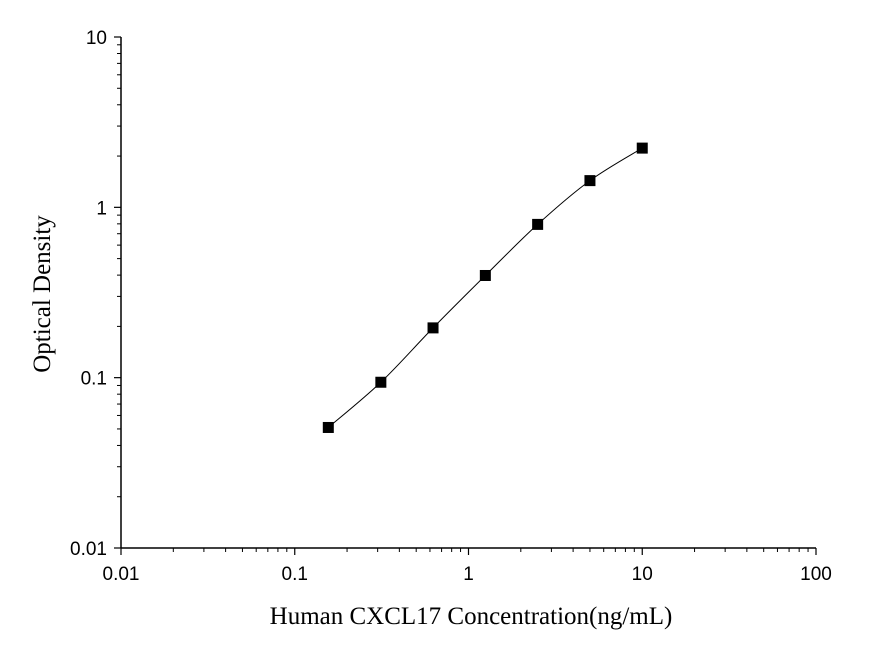 The height and width of the screenshot is (648, 872). I want to click on y-tick-label: 10, so click(96, 38).